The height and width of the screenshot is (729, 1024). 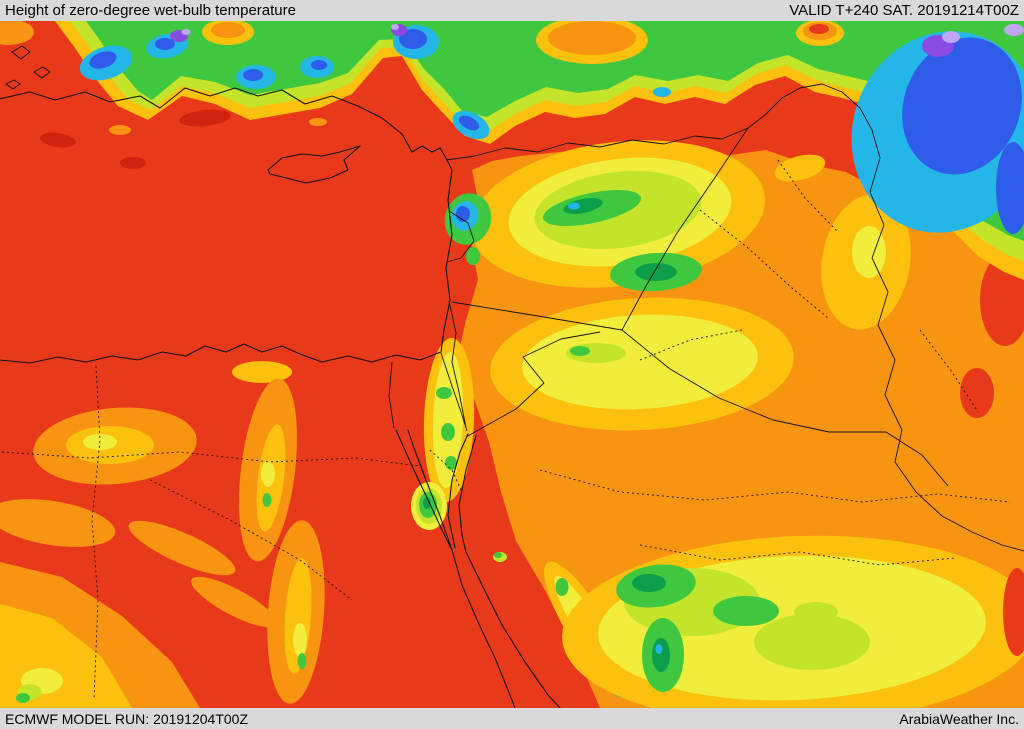 I want to click on saudi-south-zone, so click(x=793, y=630).